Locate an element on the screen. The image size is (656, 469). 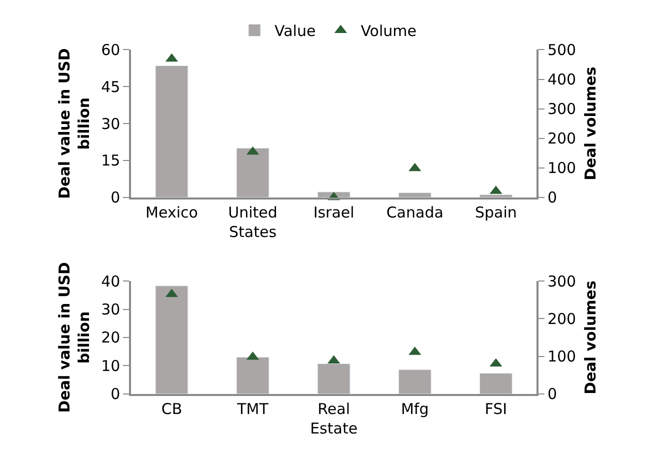
x-tick-label: Spain is located at coordinates (495, 212).